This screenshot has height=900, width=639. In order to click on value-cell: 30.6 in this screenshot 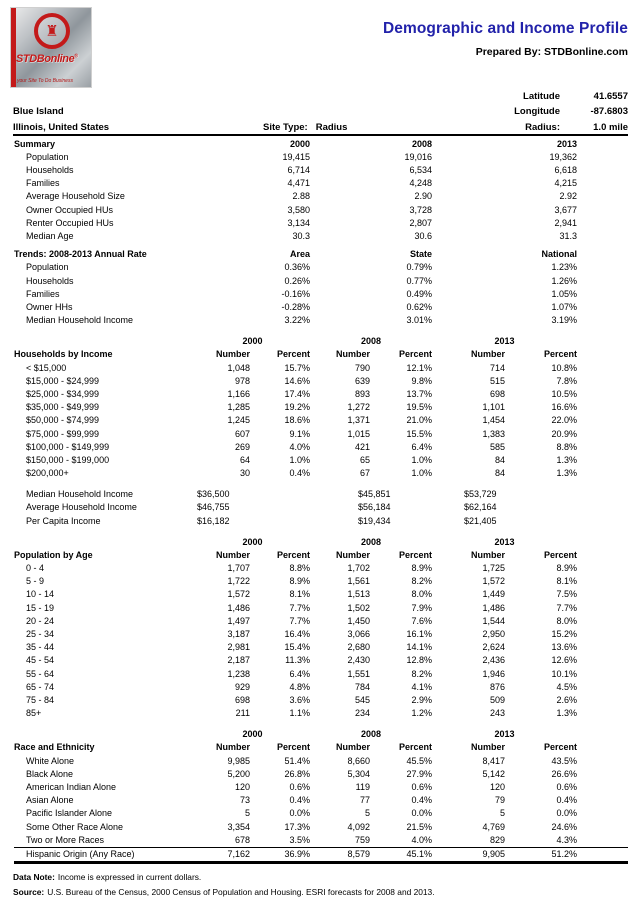, I will do `click(423, 235)`.